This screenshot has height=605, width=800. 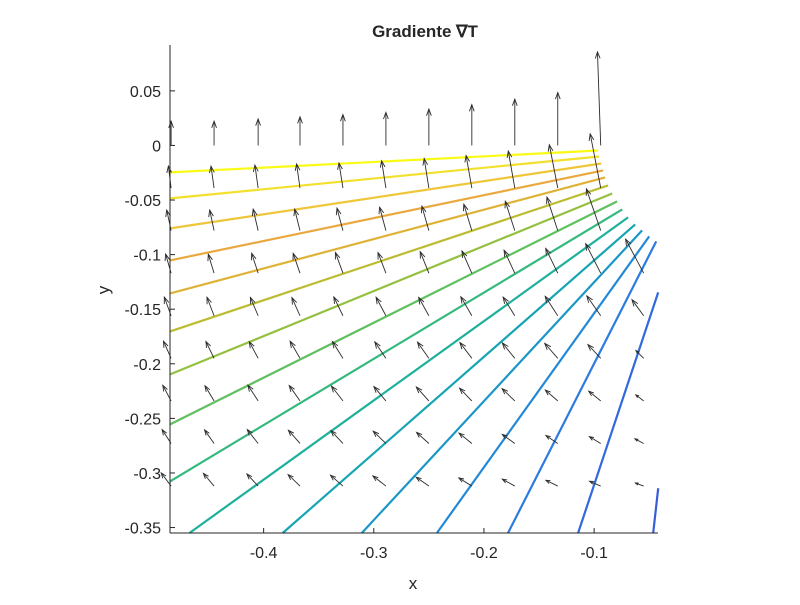 What do you see at coordinates (413, 583) in the screenshot?
I see `x-axis-label: x` at bounding box center [413, 583].